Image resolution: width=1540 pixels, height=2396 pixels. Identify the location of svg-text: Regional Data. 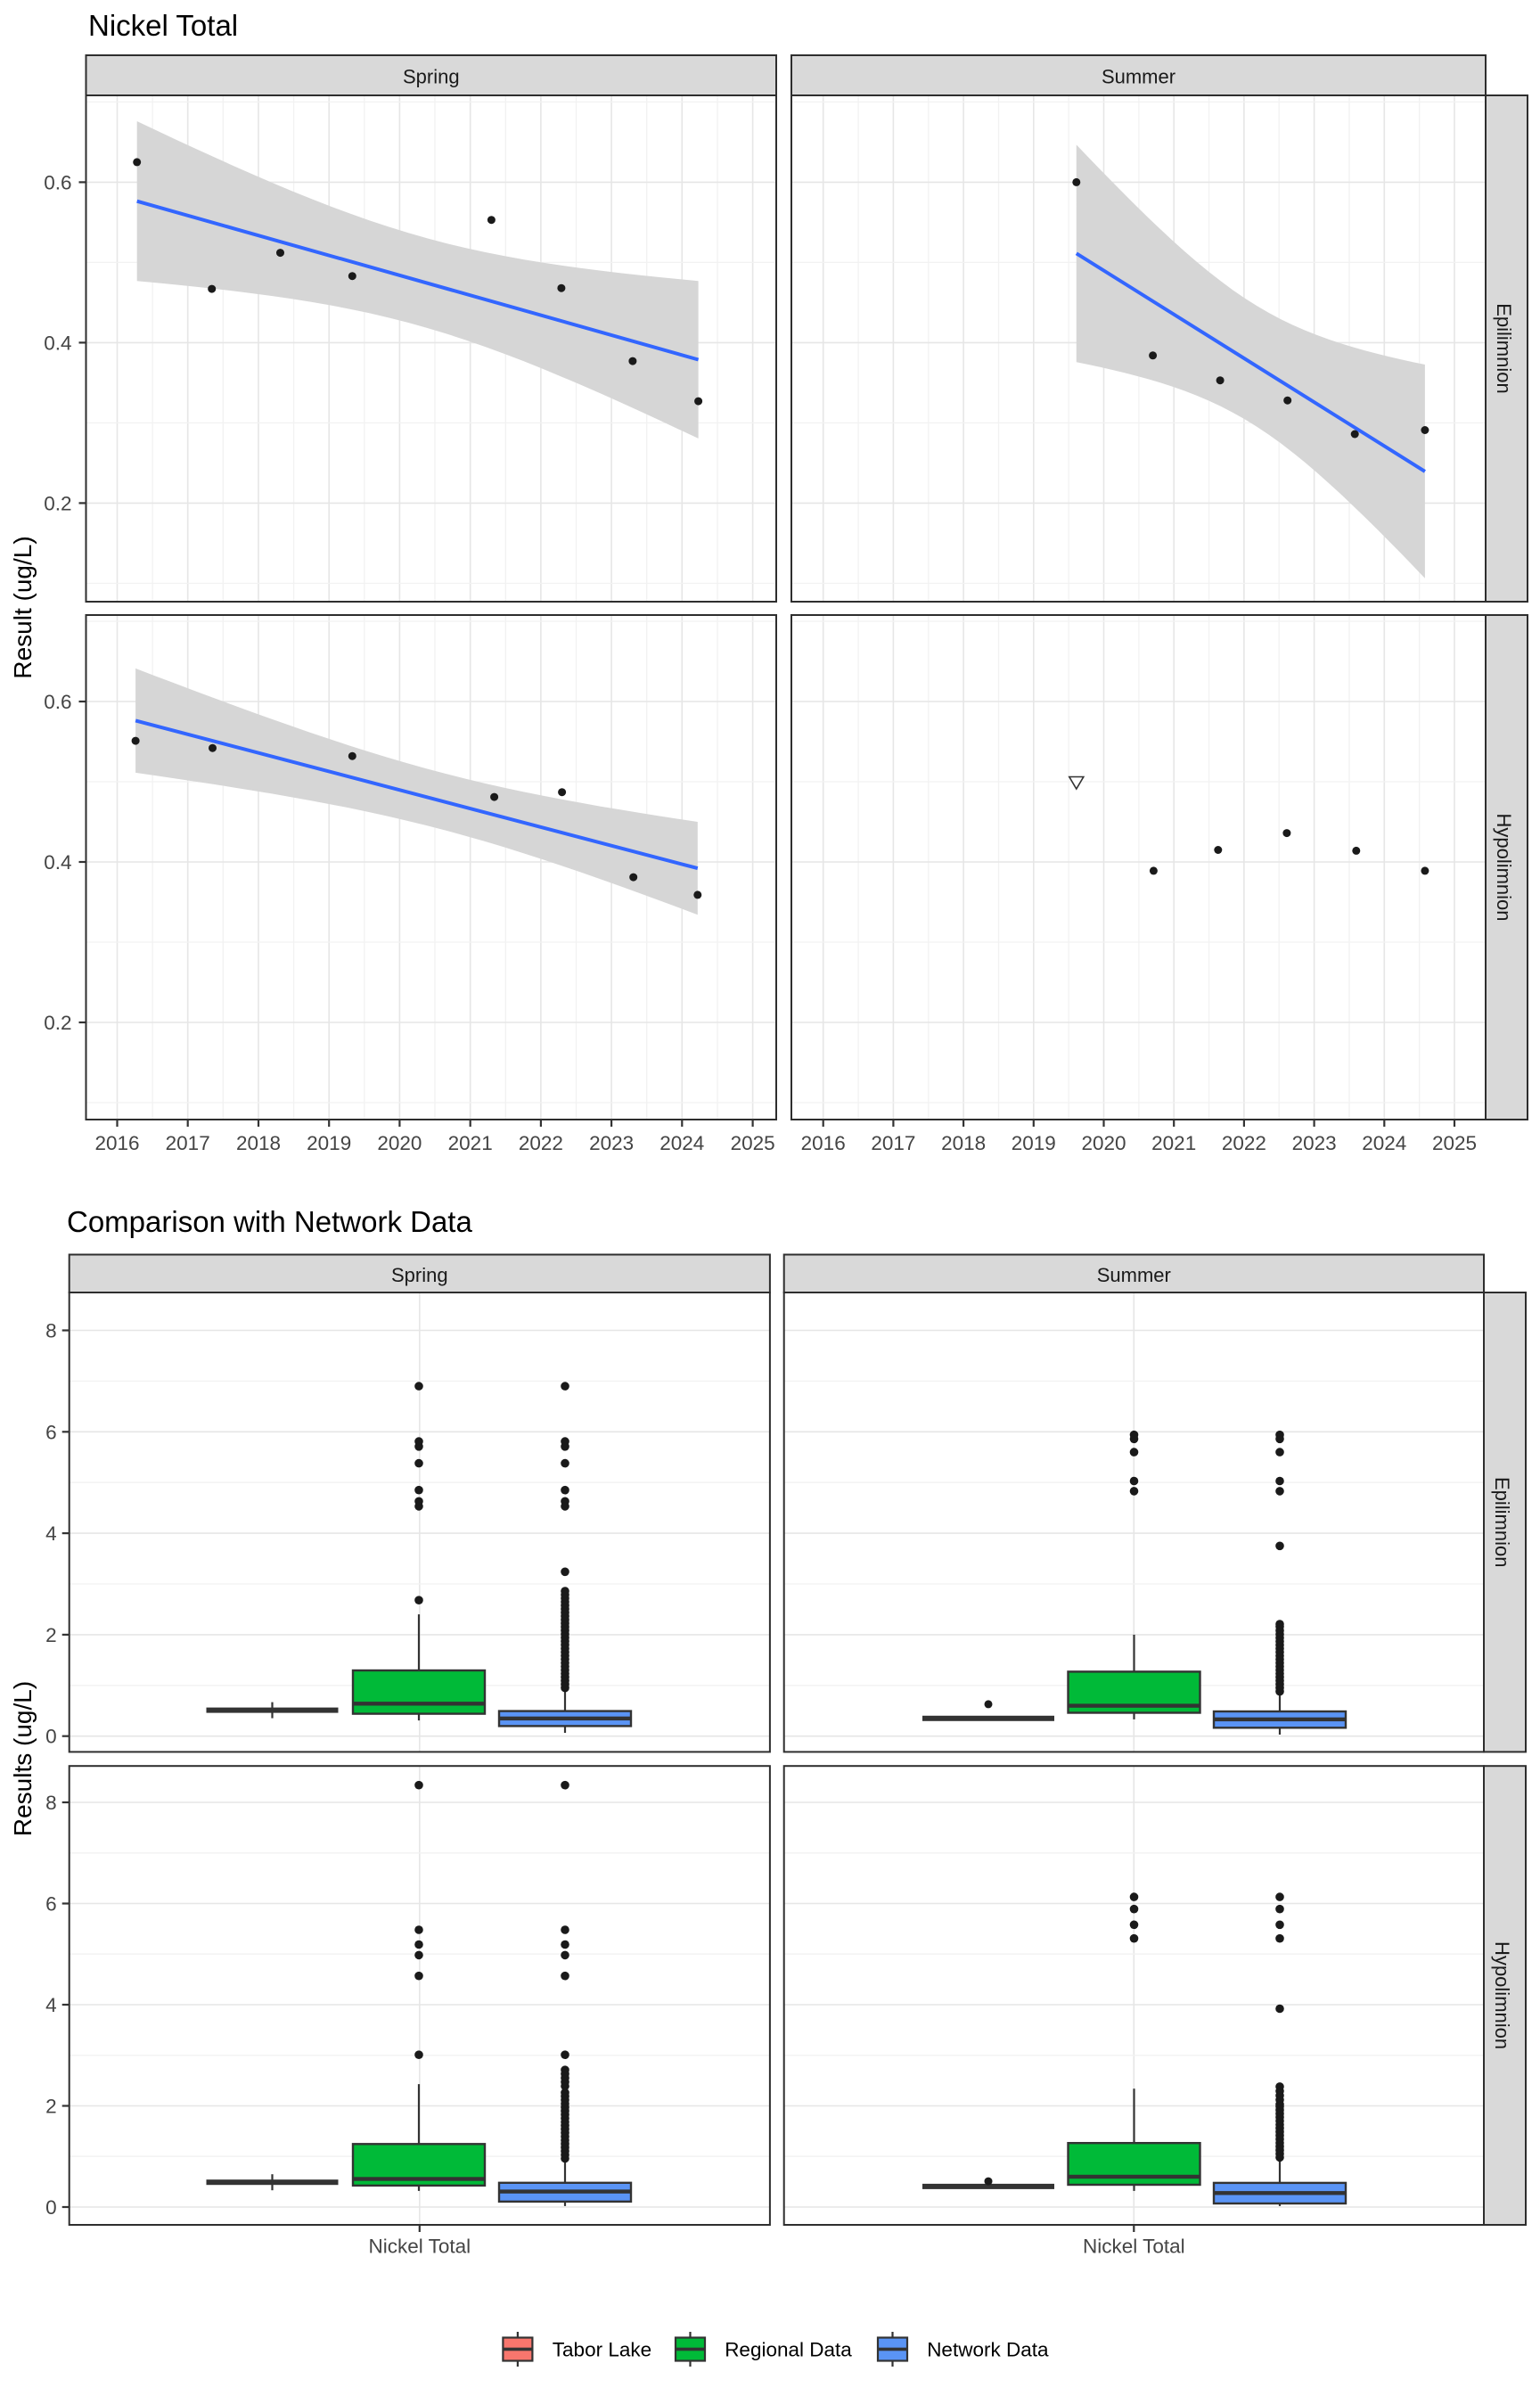
(788, 2350).